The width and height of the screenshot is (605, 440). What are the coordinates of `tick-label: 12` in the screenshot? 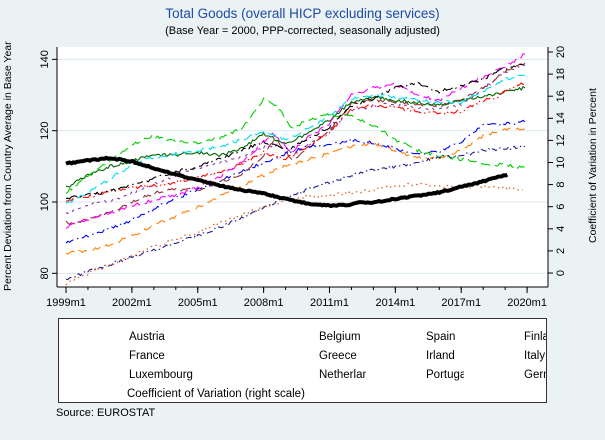 It's located at (561, 140).